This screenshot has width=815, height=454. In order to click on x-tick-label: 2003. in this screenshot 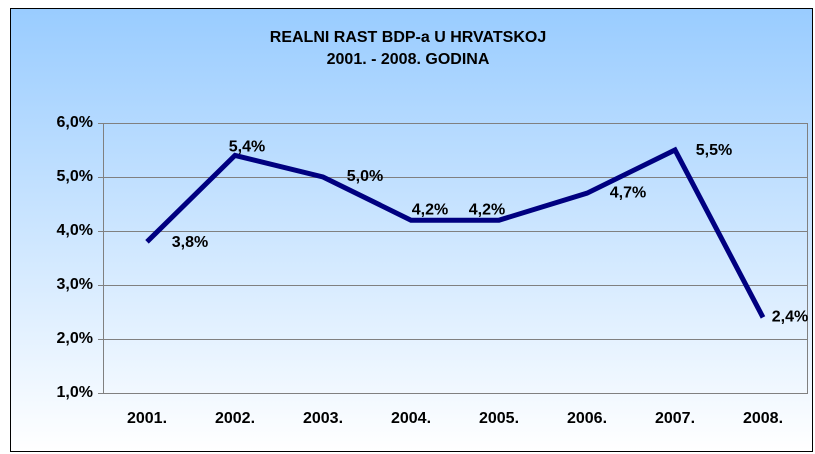, I will do `click(323, 418)`.